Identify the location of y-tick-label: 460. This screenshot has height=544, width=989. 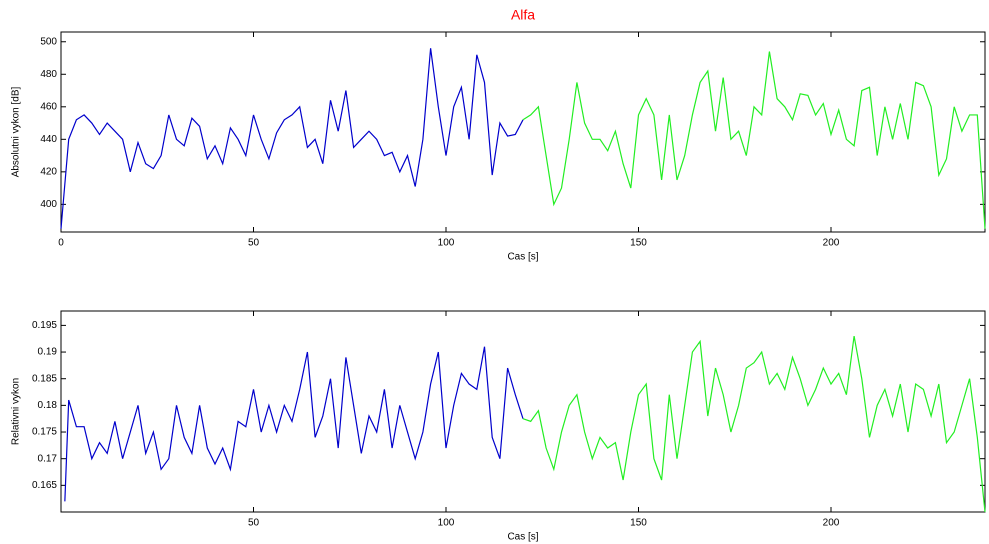
(48, 106).